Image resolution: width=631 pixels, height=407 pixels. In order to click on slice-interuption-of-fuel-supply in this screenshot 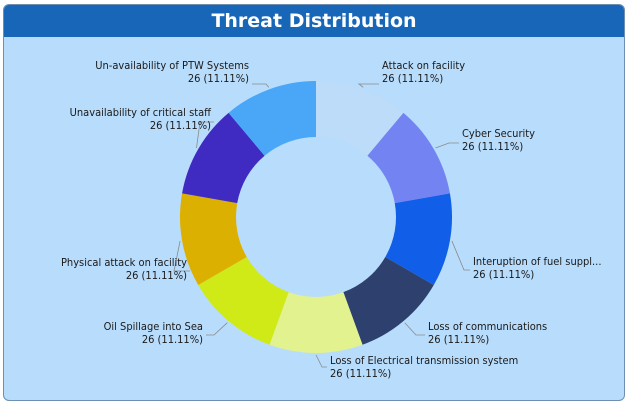, I will do `click(418, 239)`.